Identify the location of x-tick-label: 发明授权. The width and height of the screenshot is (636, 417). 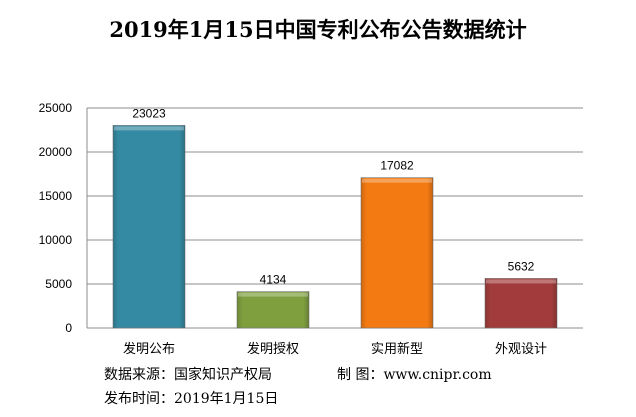
(273, 349).